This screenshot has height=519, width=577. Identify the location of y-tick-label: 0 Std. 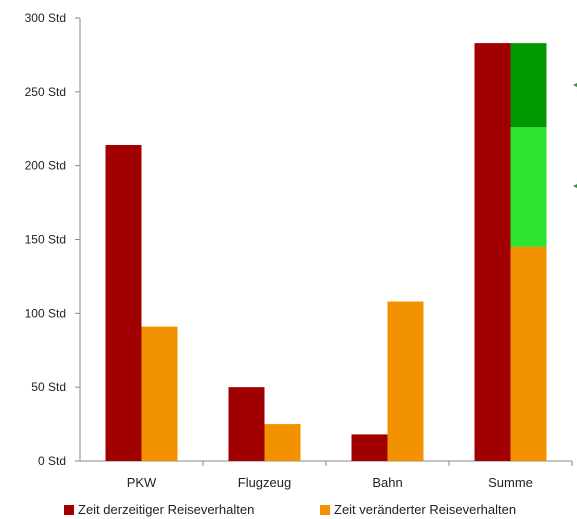
(52, 461).